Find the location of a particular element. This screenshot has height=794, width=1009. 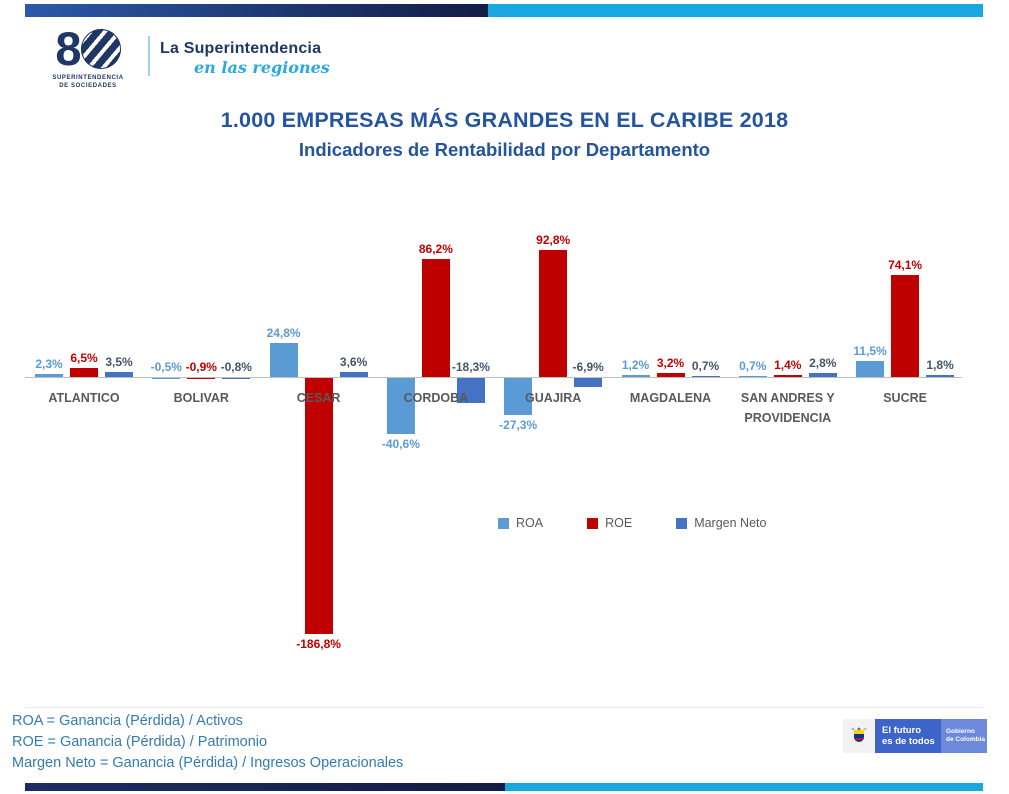

header-tagline: La Superintendencia en las regiones is located at coordinates (245, 58).